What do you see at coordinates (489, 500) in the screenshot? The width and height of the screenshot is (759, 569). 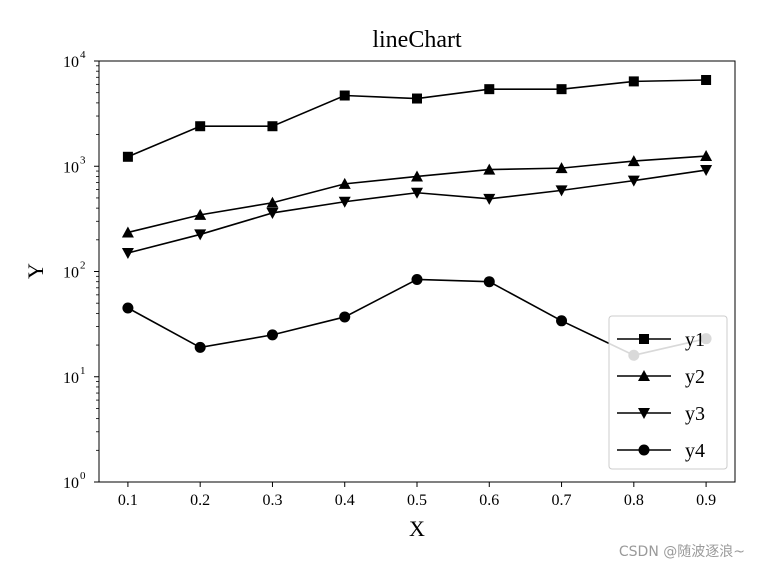 I see `x-tick-label: 0.6` at bounding box center [489, 500].